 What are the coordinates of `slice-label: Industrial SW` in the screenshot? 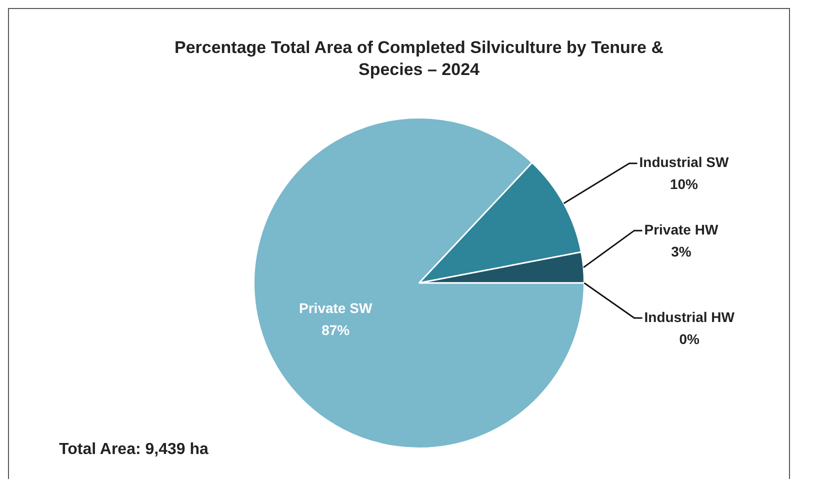 It's located at (684, 162).